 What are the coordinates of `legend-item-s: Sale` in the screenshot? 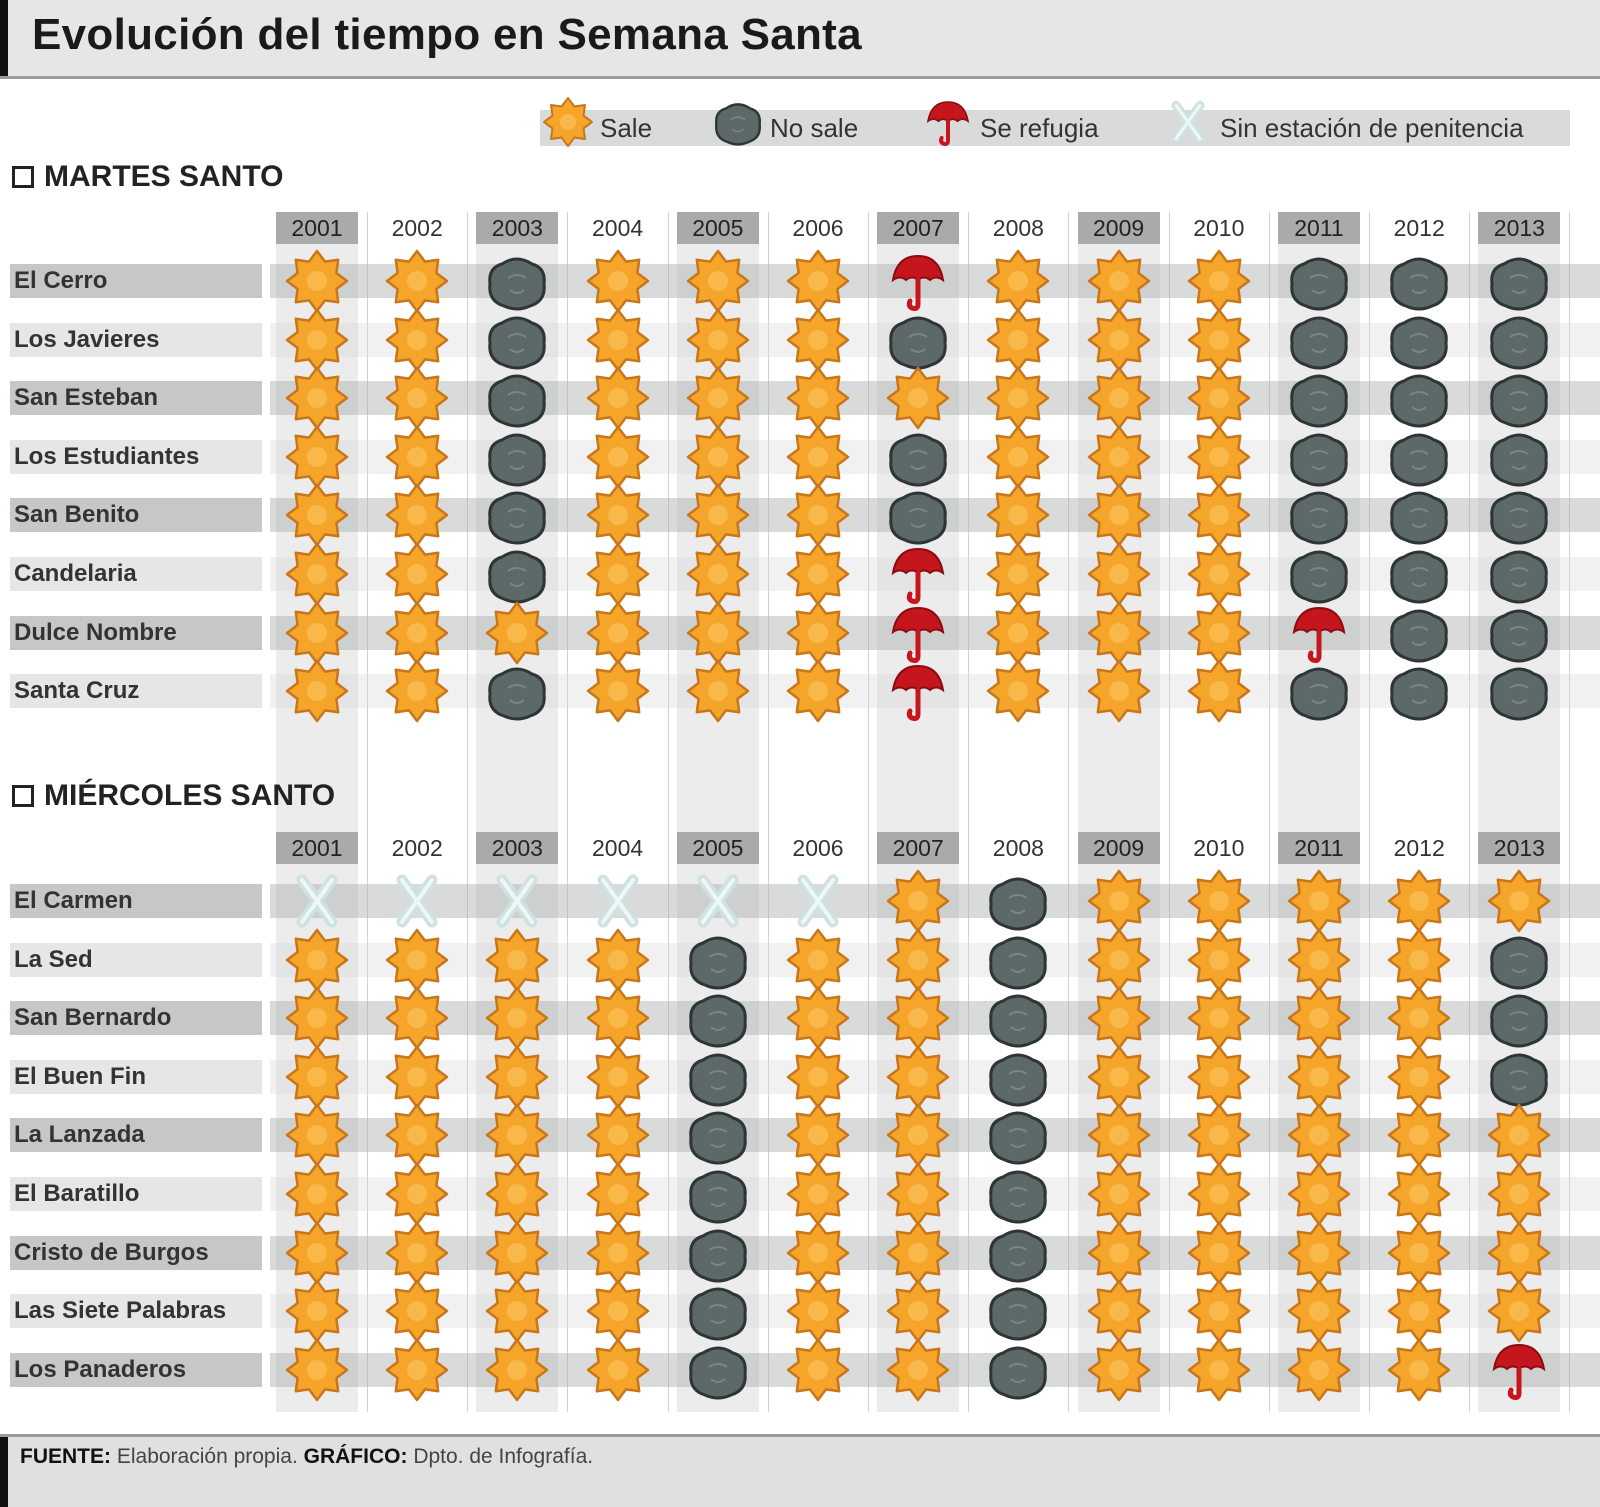 It's located at (596, 121).